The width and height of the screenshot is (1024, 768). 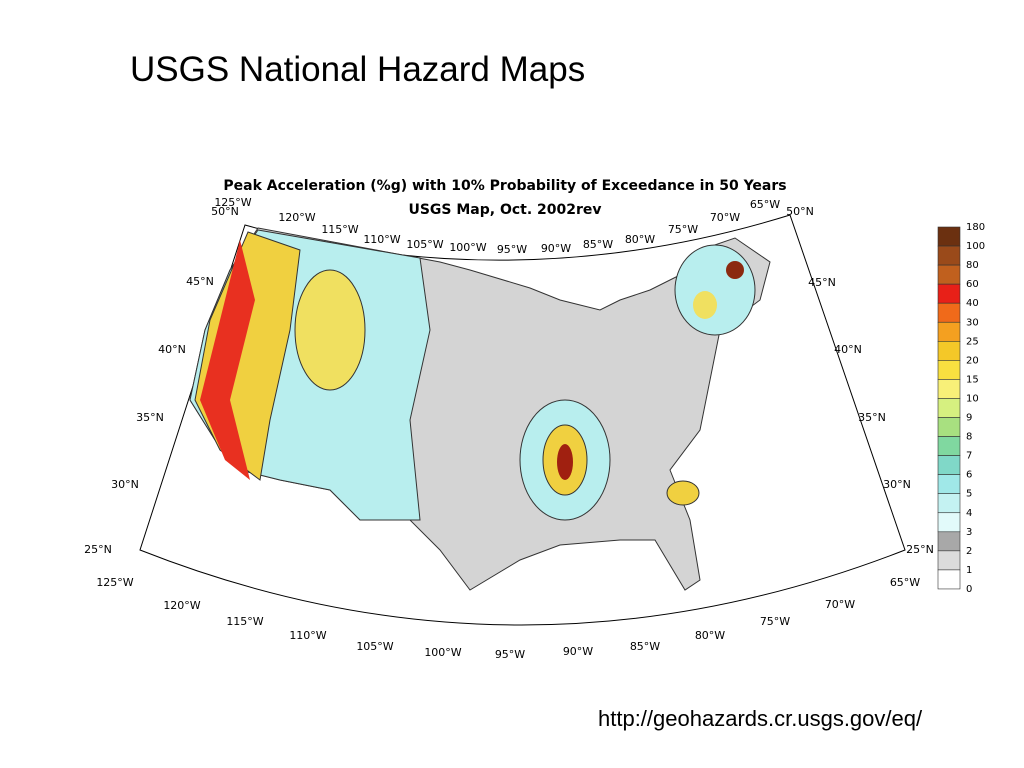 What do you see at coordinates (969, 456) in the screenshot?
I see `legend-label: 7` at bounding box center [969, 456].